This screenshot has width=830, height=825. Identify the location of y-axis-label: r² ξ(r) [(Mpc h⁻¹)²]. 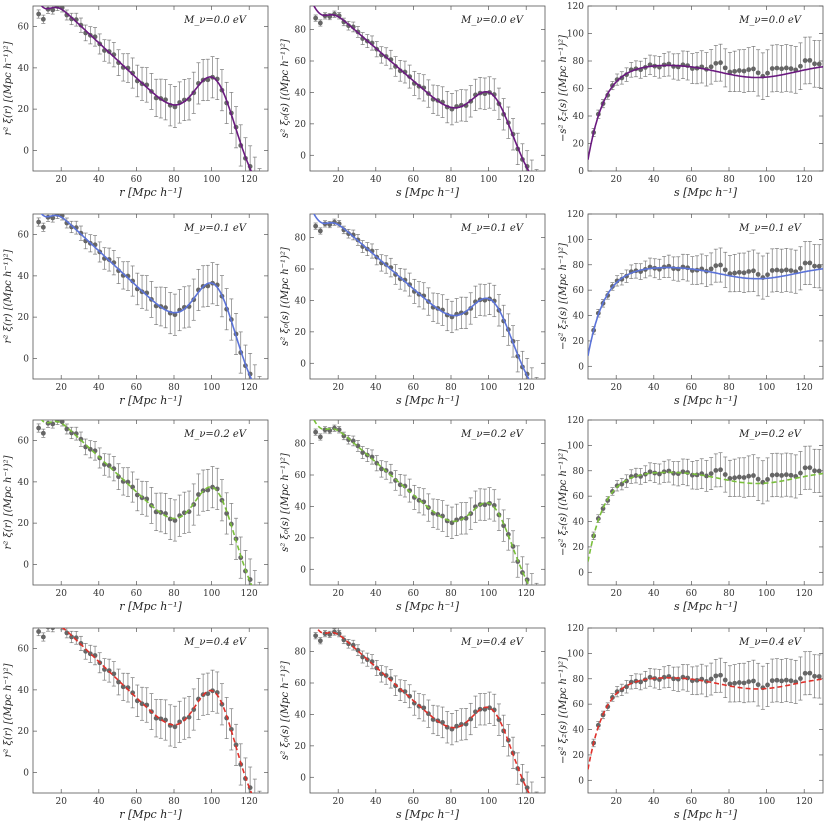
(8, 502).